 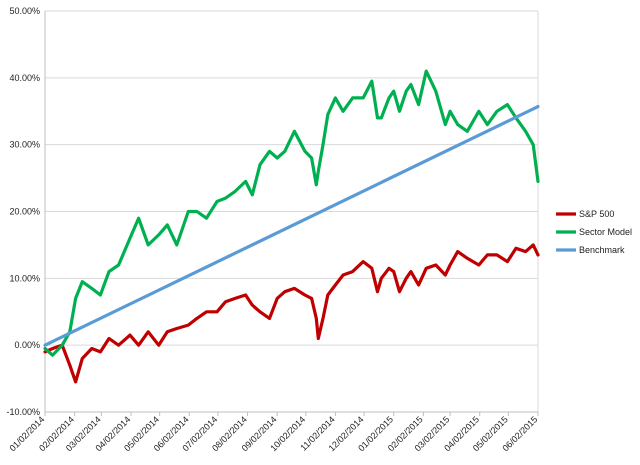 What do you see at coordinates (24, 145) in the screenshot?
I see `y-tick-label: 30.00%` at bounding box center [24, 145].